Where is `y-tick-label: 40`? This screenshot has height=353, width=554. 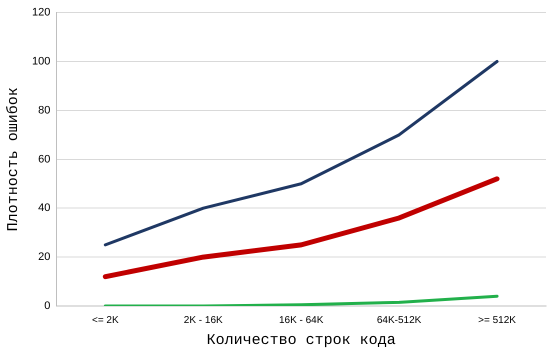
y-tick-label: 40 is located at coordinates (44, 208).